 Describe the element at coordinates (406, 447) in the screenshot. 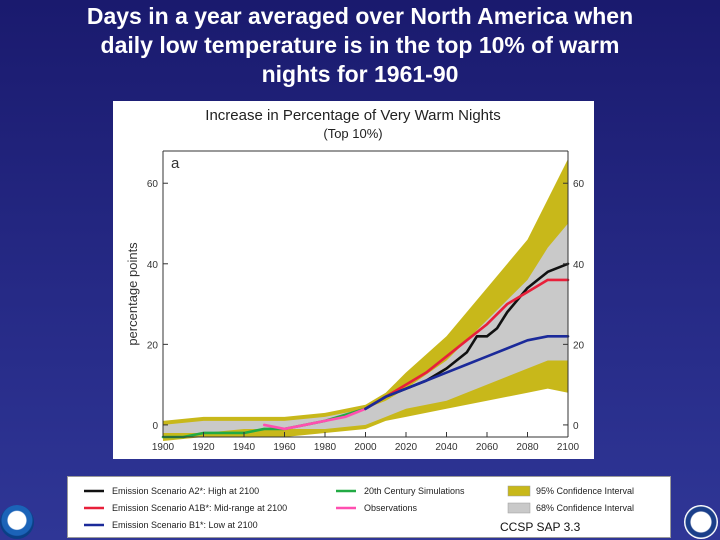

I see `x-tick-label: 2020` at that location.